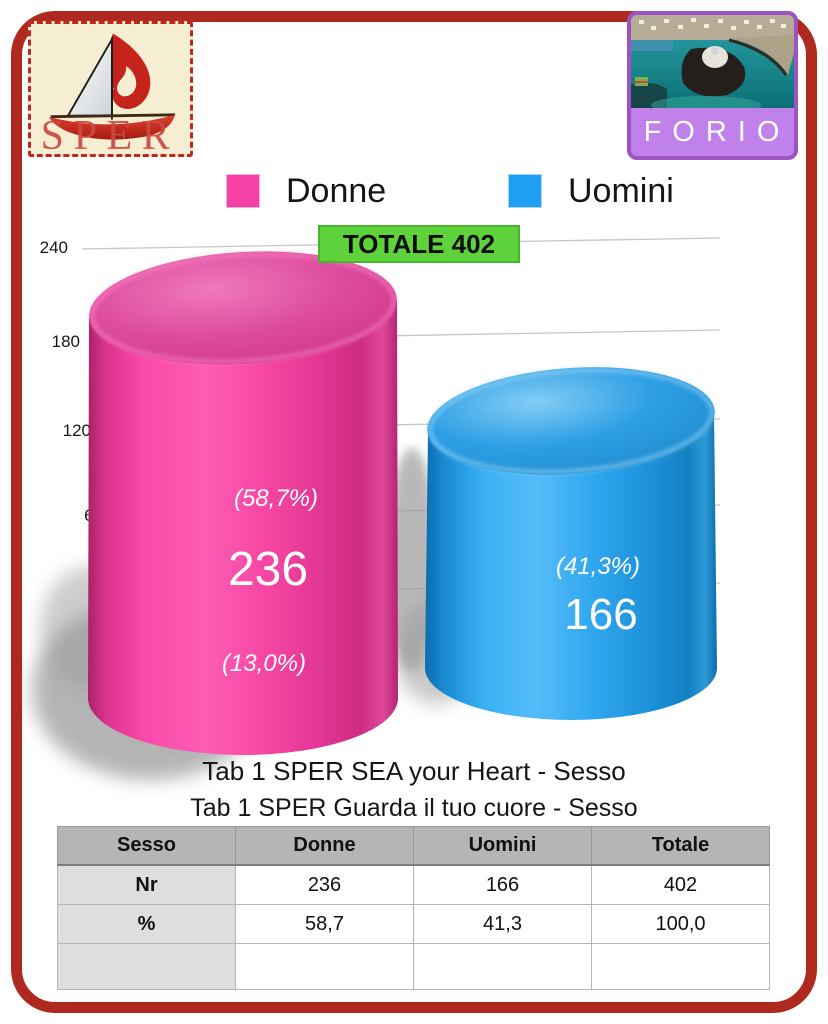  I want to click on y-tick-240: 240, so click(54, 247).